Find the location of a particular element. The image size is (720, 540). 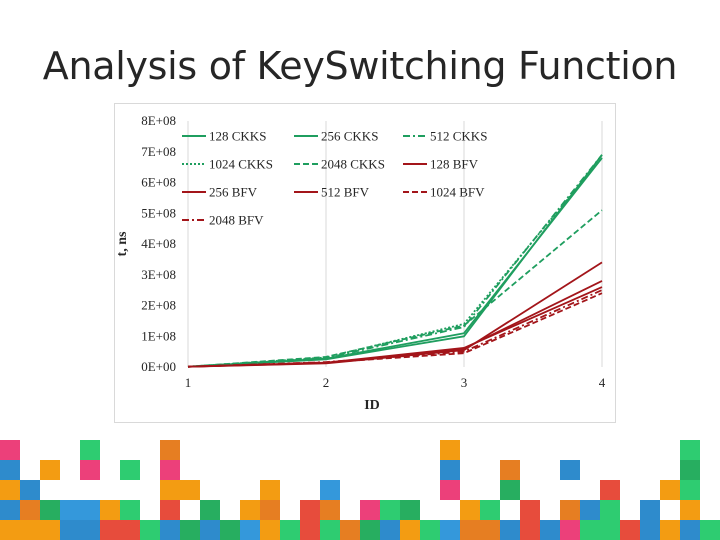

y-tick-label: 3E+08 is located at coordinates (158, 274).